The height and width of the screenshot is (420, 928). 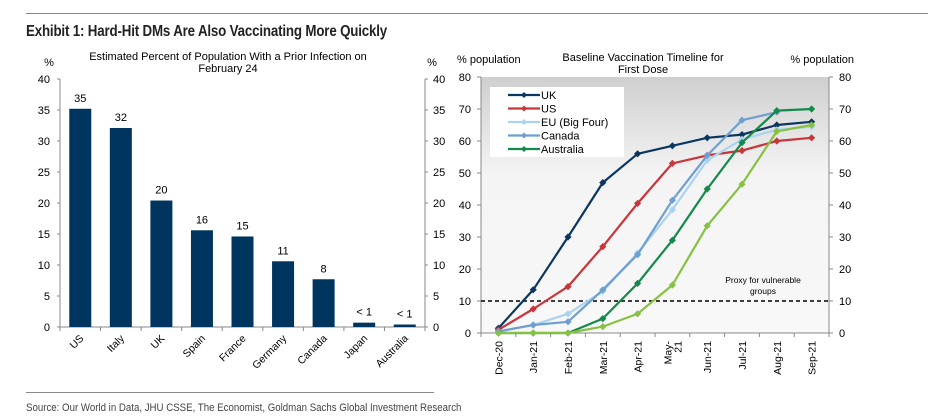 What do you see at coordinates (639, 357) in the screenshot?
I see `line-x-tick-label: Apr-21` at bounding box center [639, 357].